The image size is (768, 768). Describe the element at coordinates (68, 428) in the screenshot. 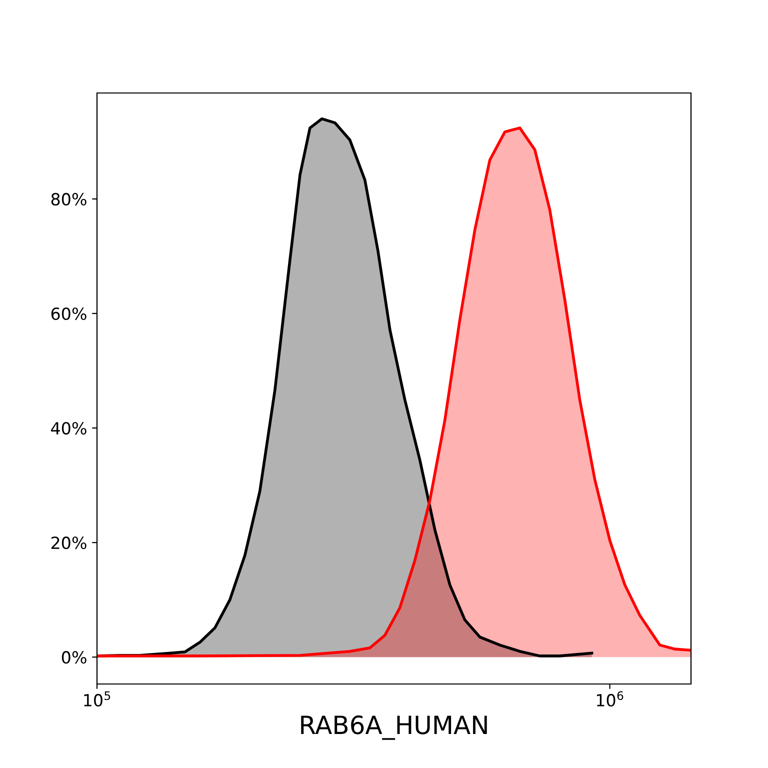

I see `y-tick-label: 40%` at that location.